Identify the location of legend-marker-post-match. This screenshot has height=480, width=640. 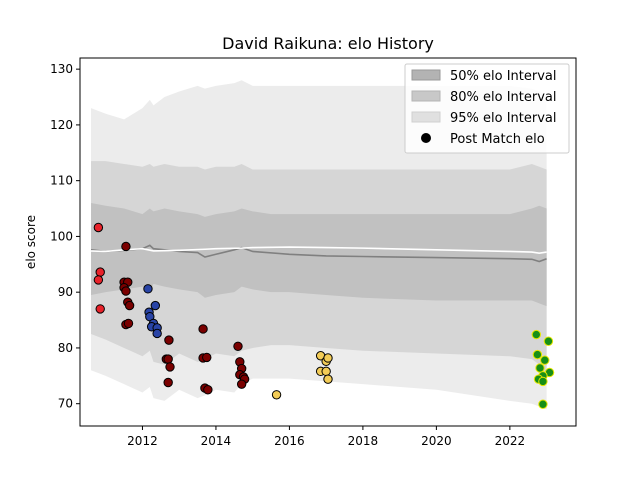
(426, 138).